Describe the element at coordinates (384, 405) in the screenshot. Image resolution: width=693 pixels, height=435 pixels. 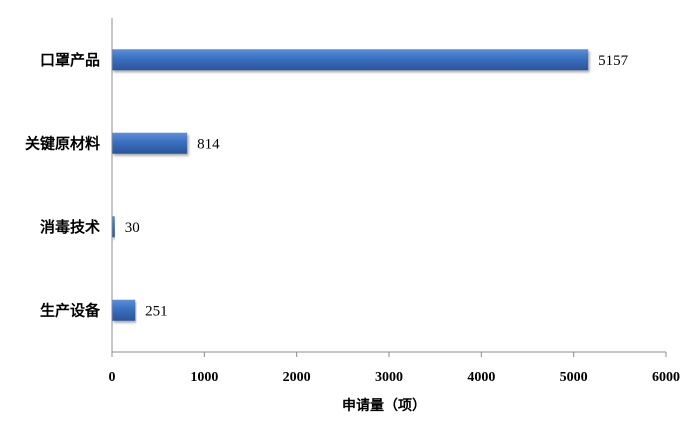
I see `x-axis-title: 申请量（项）` at that location.